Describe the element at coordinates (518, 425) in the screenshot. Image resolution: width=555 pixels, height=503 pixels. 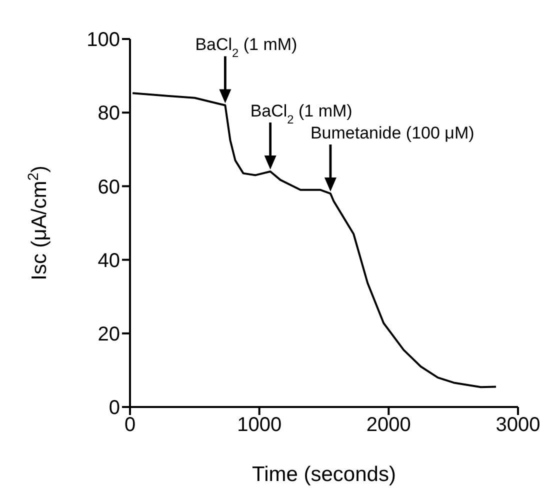
I see `x-tick-label: 3000` at that location.